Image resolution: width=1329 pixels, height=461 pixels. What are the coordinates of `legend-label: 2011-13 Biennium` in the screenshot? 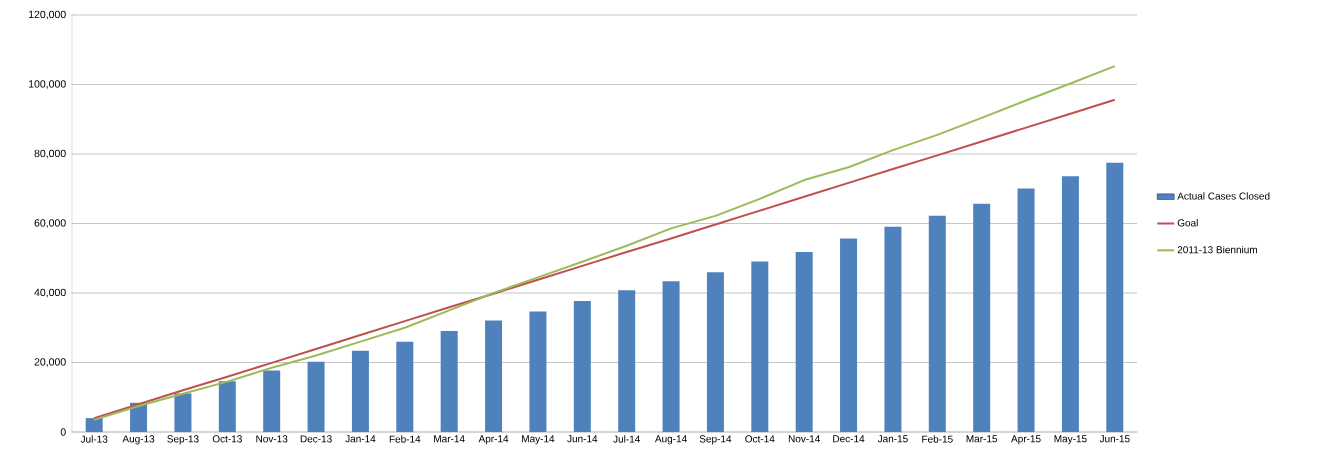 It's located at (1217, 249).